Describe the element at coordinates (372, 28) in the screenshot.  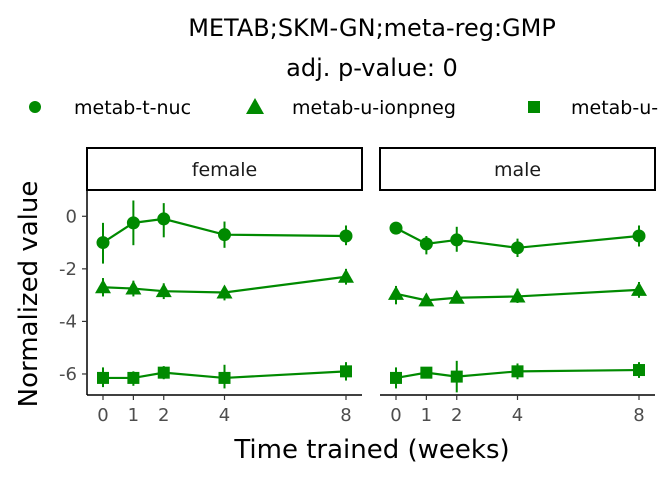
I see `chart-title: METAB;SKM-GN;meta-reg:GMP` at that location.